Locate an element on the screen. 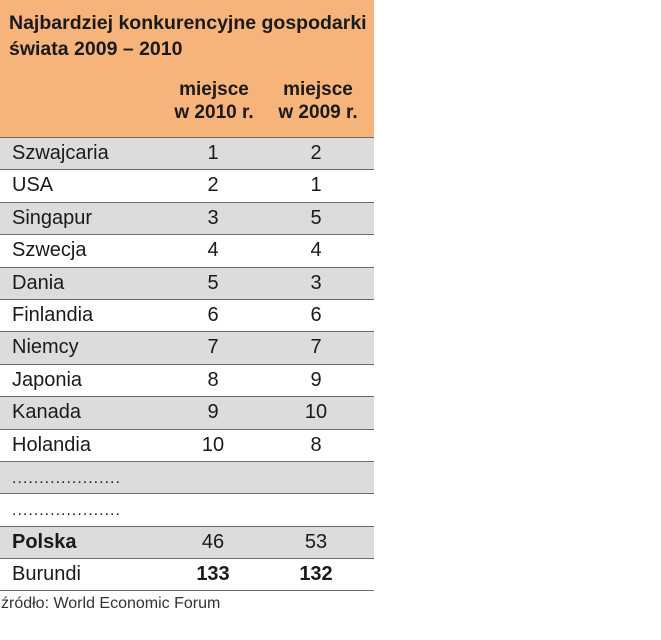 This screenshot has height=640, width=661. rank-2009: 6 is located at coordinates (316, 314).